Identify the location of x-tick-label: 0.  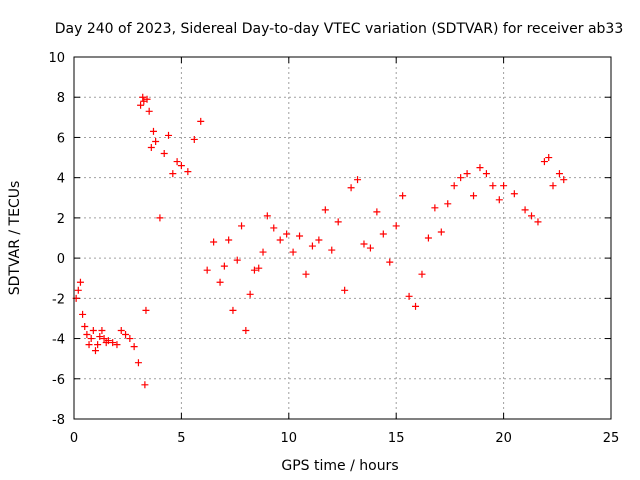
(74, 438).